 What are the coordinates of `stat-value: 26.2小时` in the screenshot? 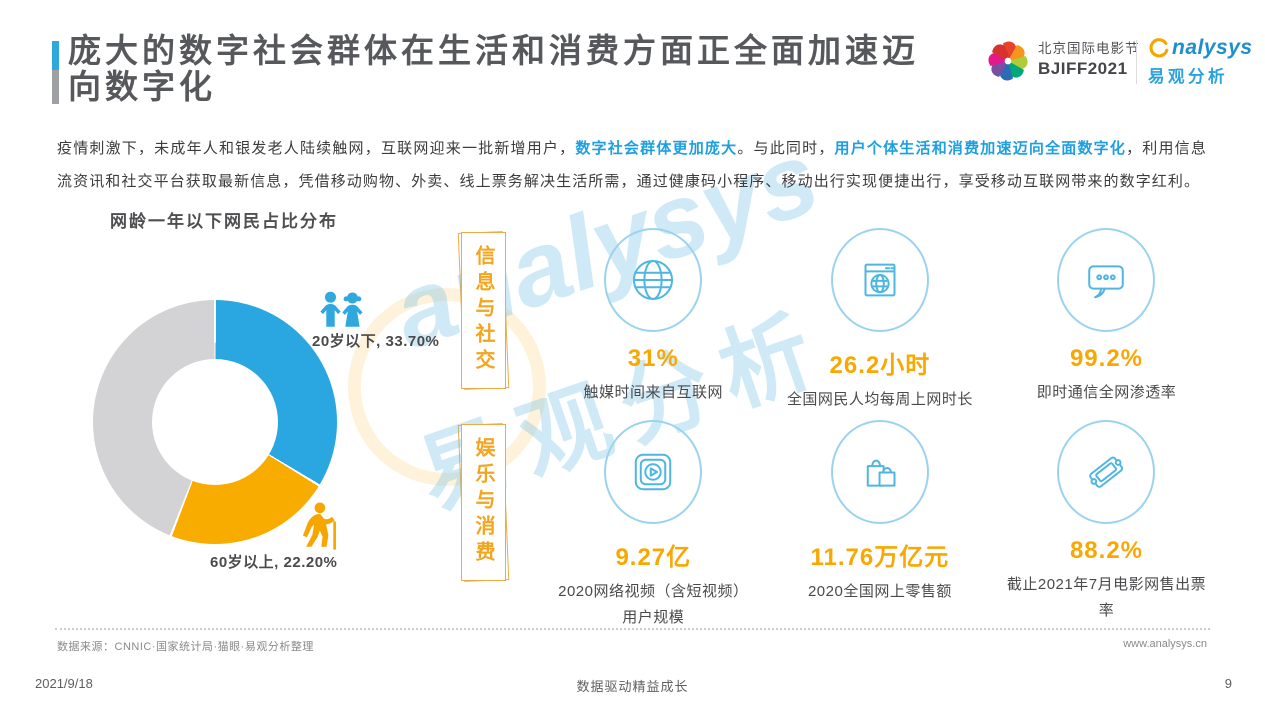 It's located at (880, 365).